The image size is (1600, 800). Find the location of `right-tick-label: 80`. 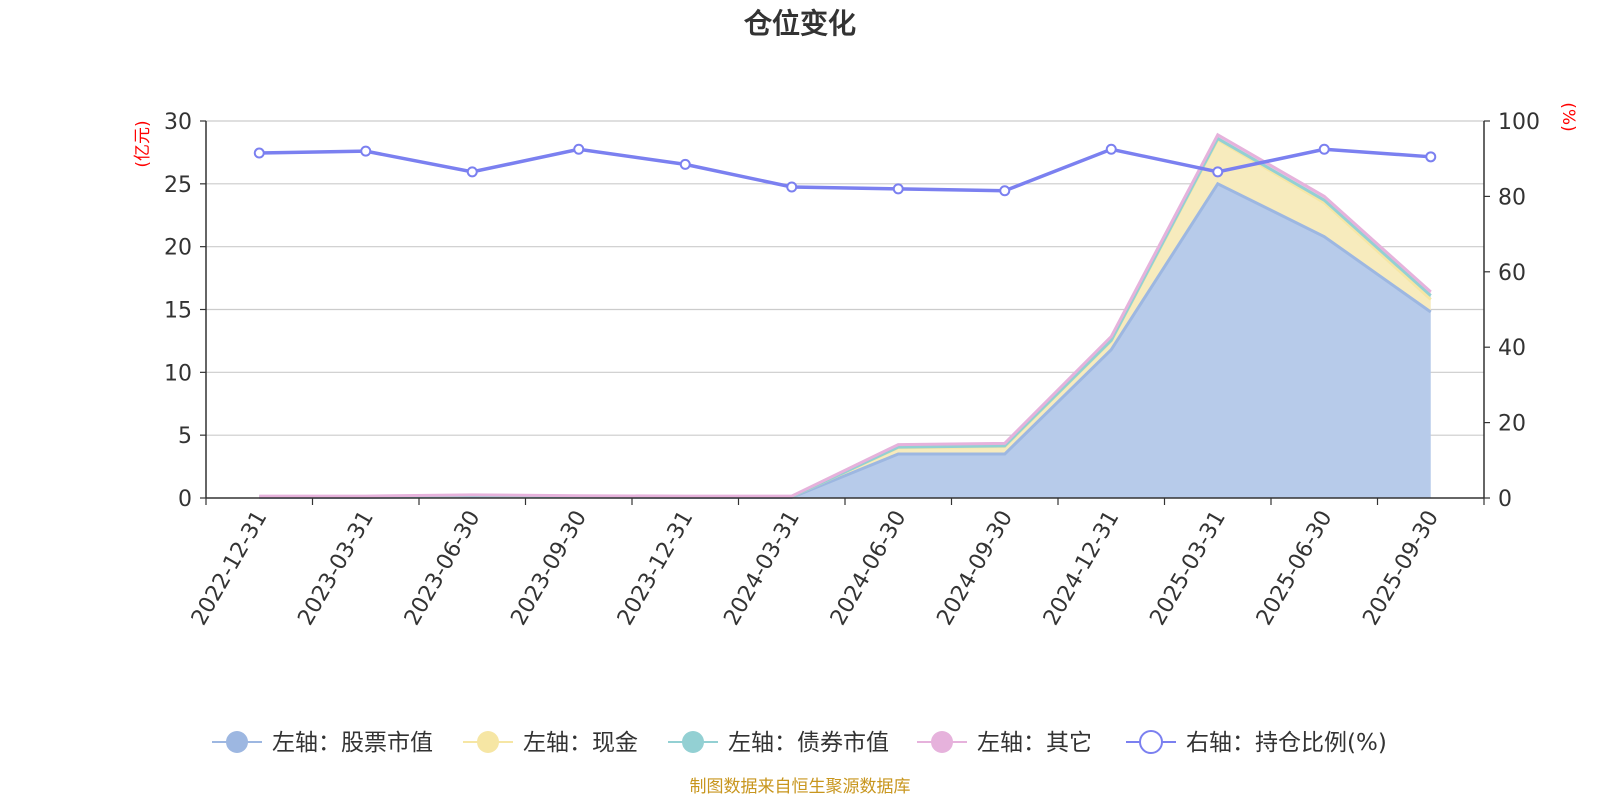

right-tick-label: 80 is located at coordinates (1512, 197).